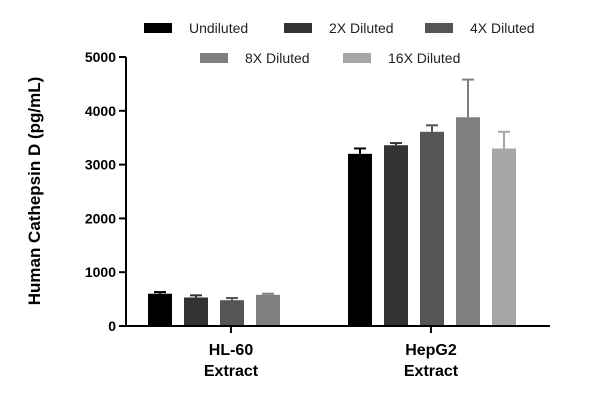 Image resolution: width=600 pixels, height=405 pixels. I want to click on y-tick-label: 2000, so click(100, 218).